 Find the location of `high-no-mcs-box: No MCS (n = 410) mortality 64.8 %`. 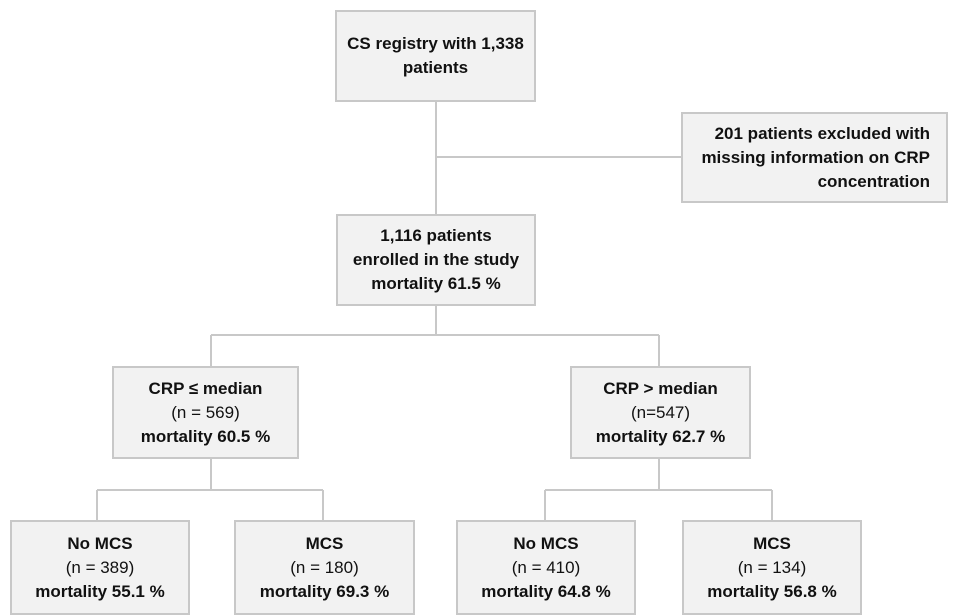

high-no-mcs-box: No MCS (n = 410) mortality 64.8 % is located at coordinates (546, 567).